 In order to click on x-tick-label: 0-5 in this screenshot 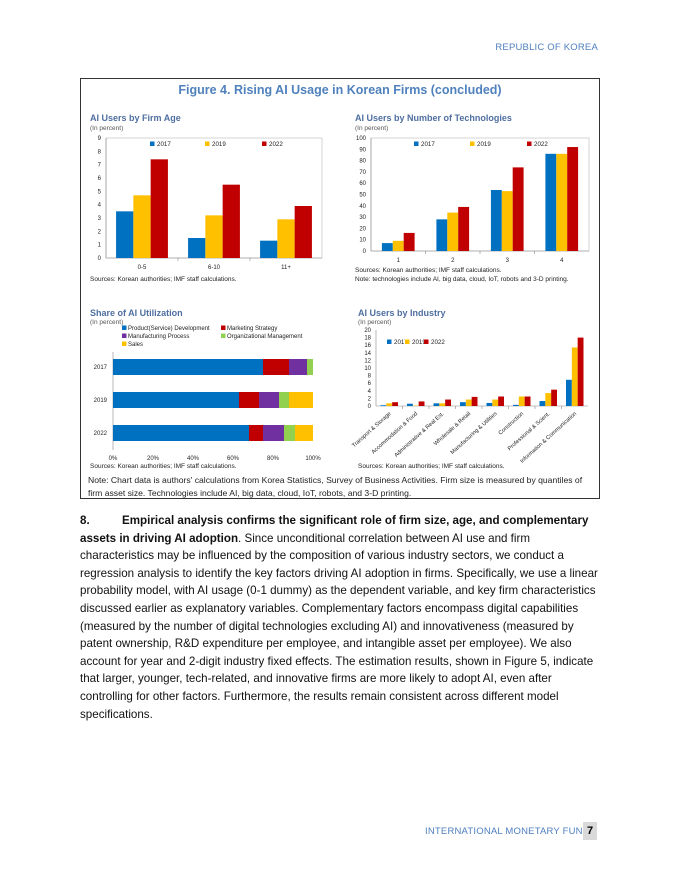, I will do `click(142, 268)`.